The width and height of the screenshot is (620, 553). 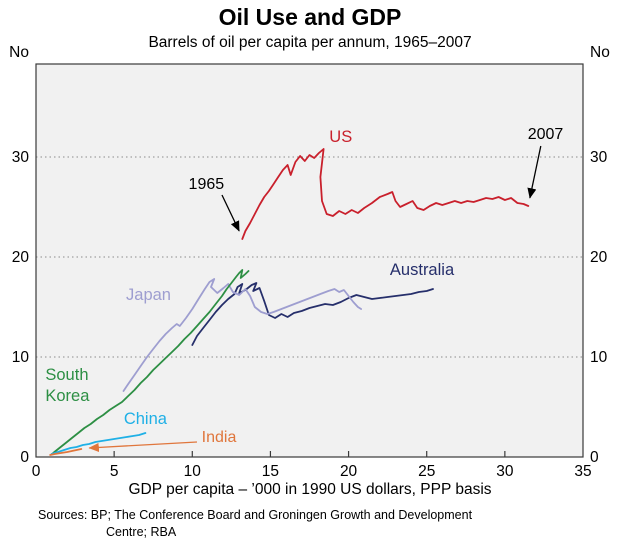 What do you see at coordinates (340, 137) in the screenshot?
I see `series-label-us: US` at bounding box center [340, 137].